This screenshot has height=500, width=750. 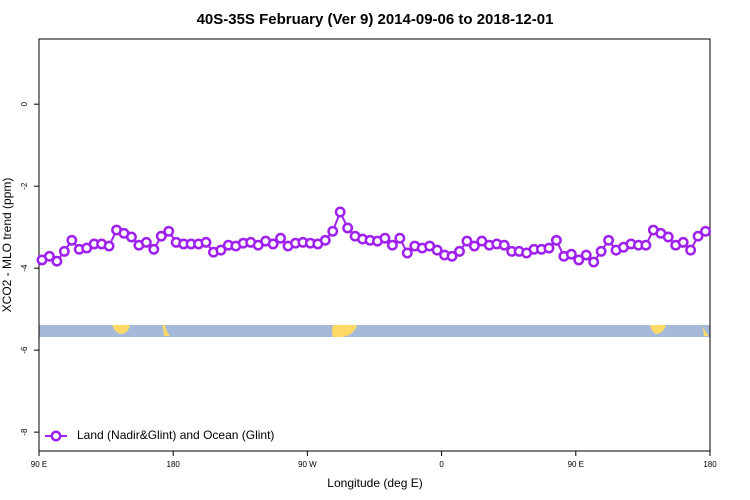 I want to click on x-tick-label: 0, so click(x=441, y=464).